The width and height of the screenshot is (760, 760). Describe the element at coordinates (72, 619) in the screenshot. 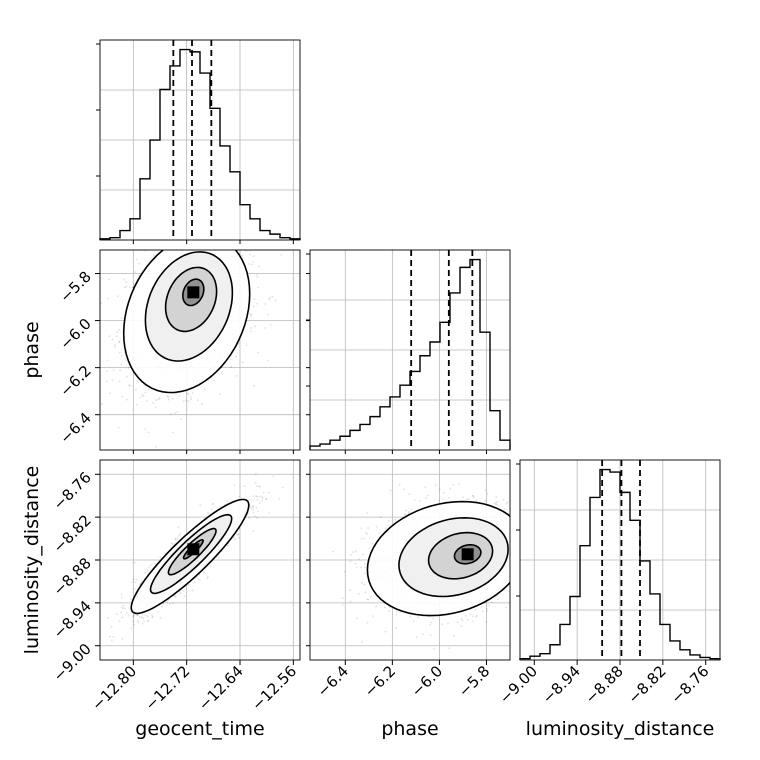

I see `y-tick-label: −8.94` at that location.